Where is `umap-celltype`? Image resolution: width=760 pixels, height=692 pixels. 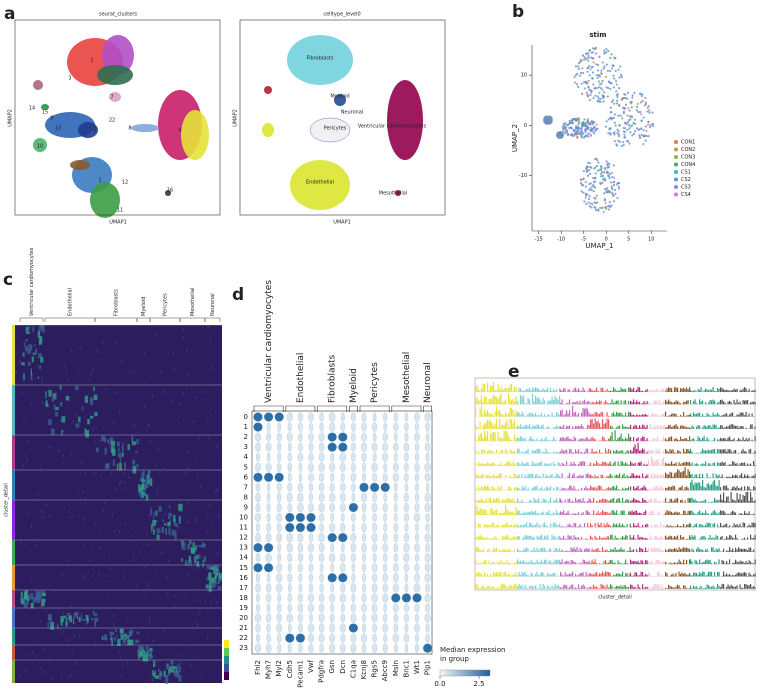
umap-celltype is located at coordinates (405, 120).